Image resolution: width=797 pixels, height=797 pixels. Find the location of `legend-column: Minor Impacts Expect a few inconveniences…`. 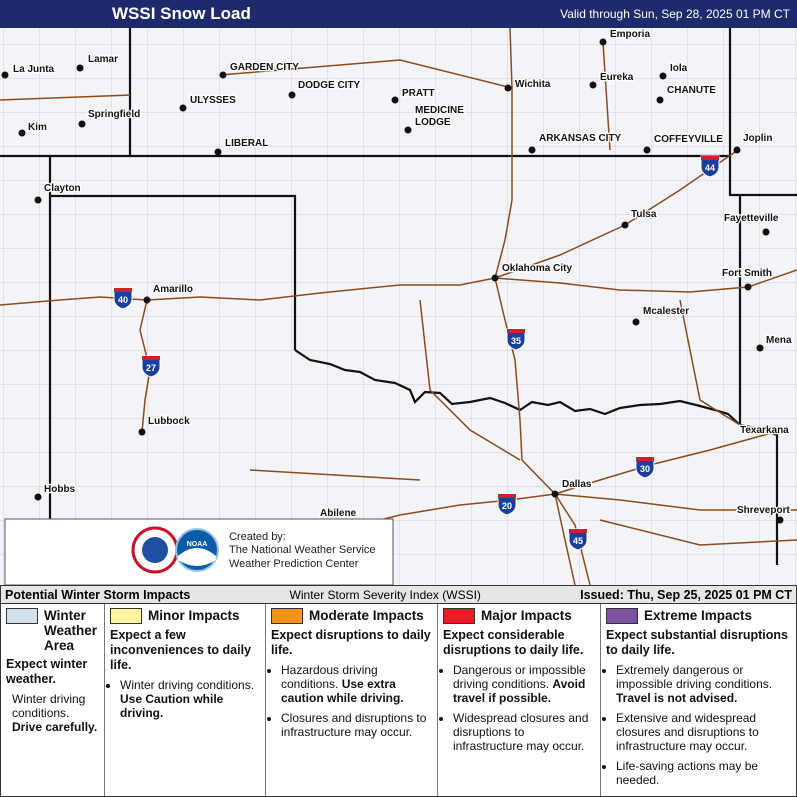

legend-column: Minor Impacts Expect a few inconveniences… is located at coordinates (185, 700).